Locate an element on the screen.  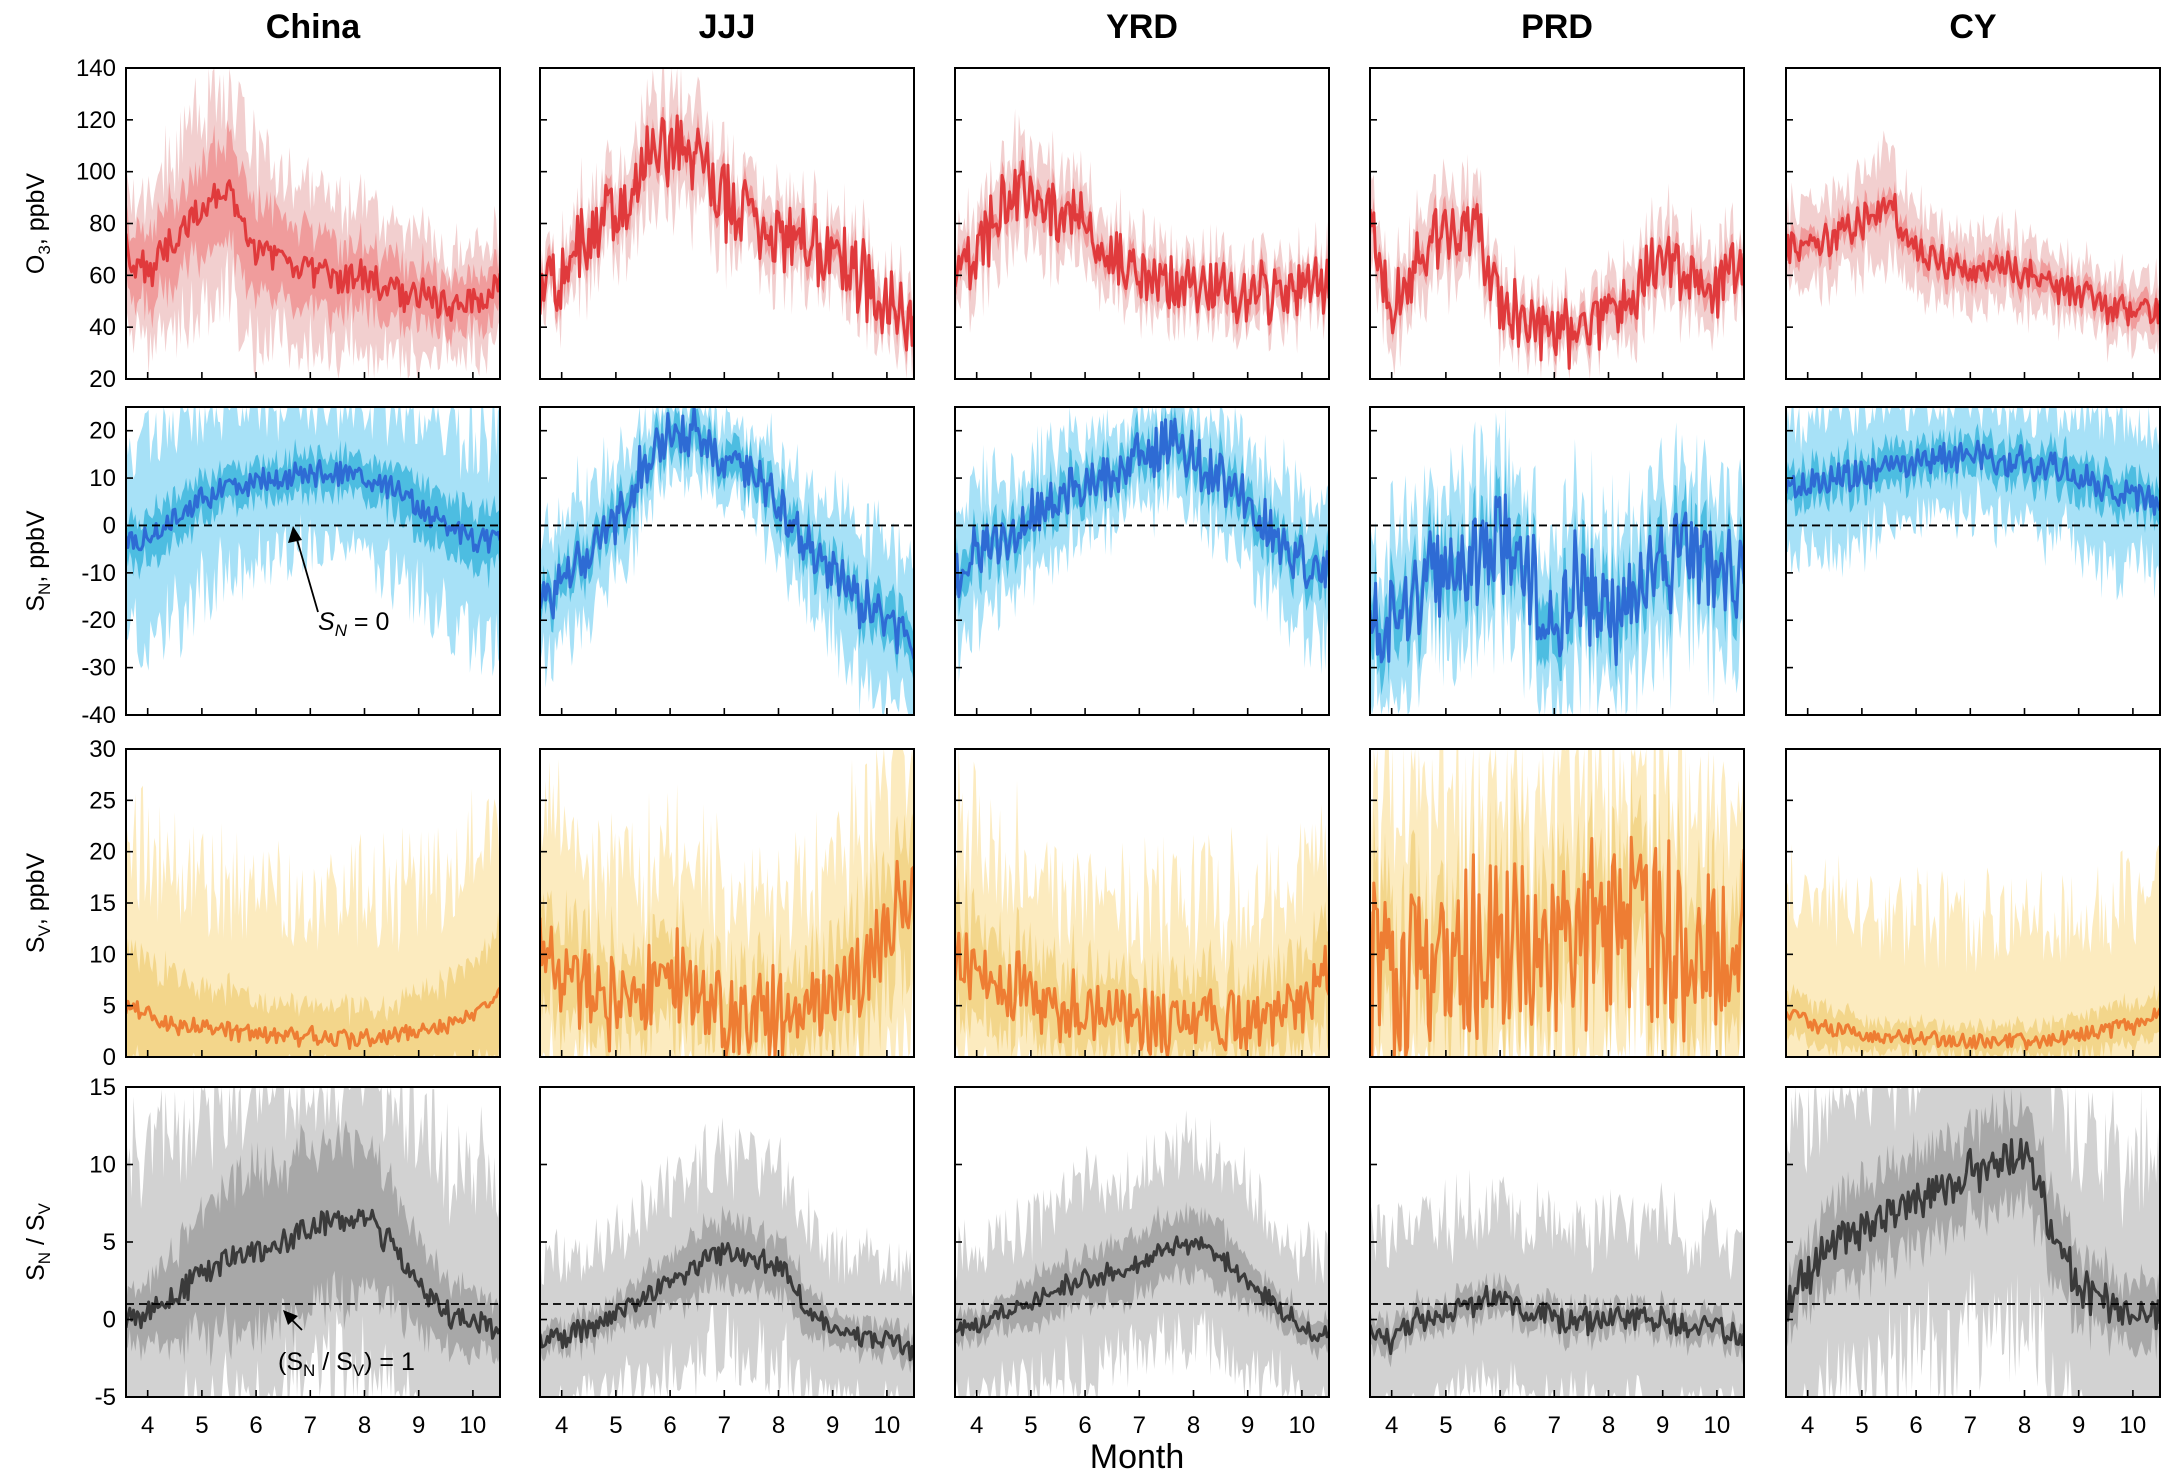
x-axis-label: Month is located at coordinates (1137, 1457).